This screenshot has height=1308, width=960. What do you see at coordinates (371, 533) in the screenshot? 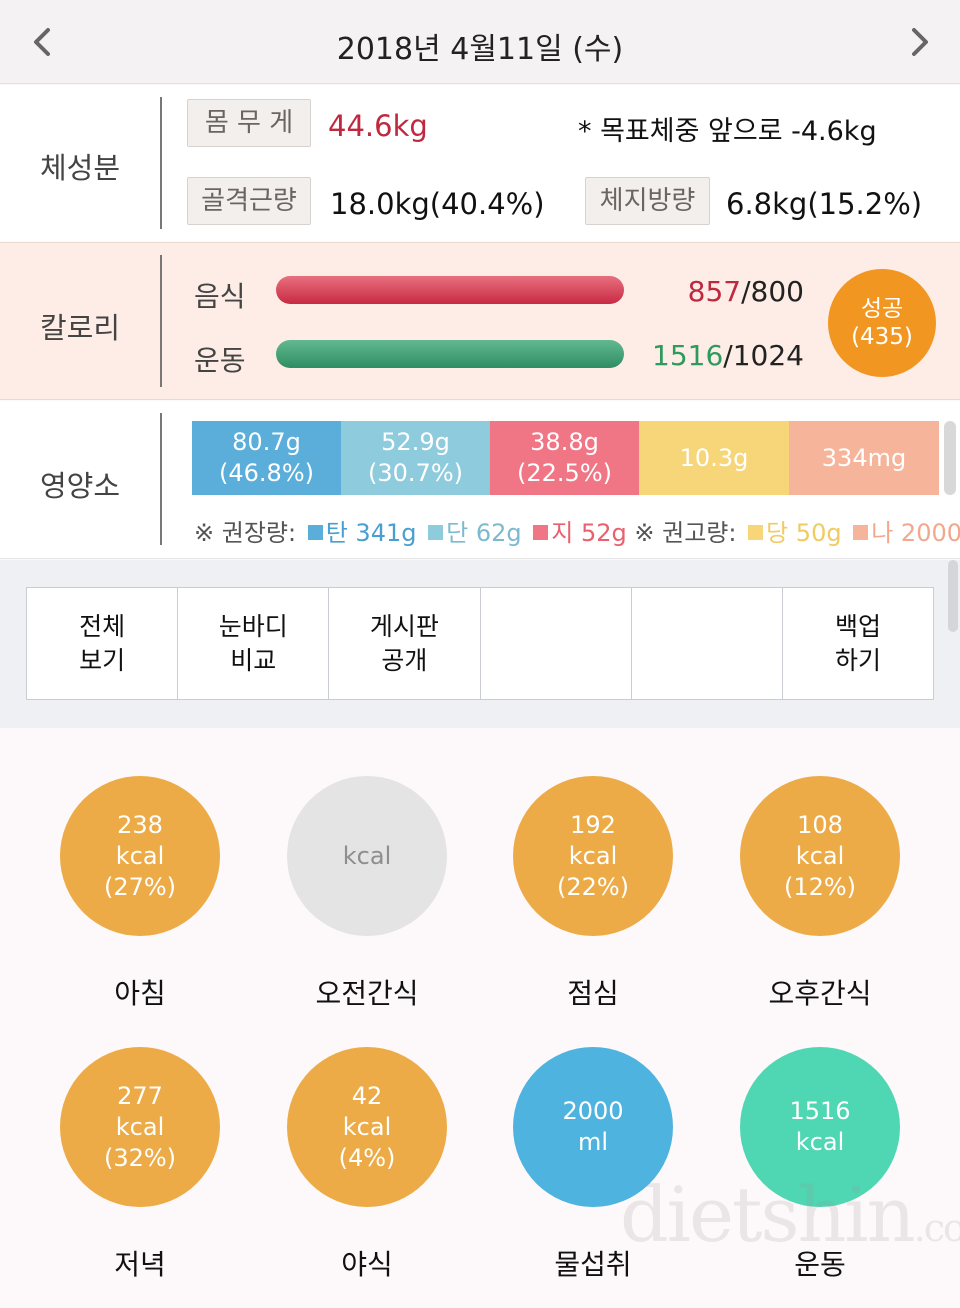
I see `carb-recommendation: 탄 341g` at bounding box center [371, 533].